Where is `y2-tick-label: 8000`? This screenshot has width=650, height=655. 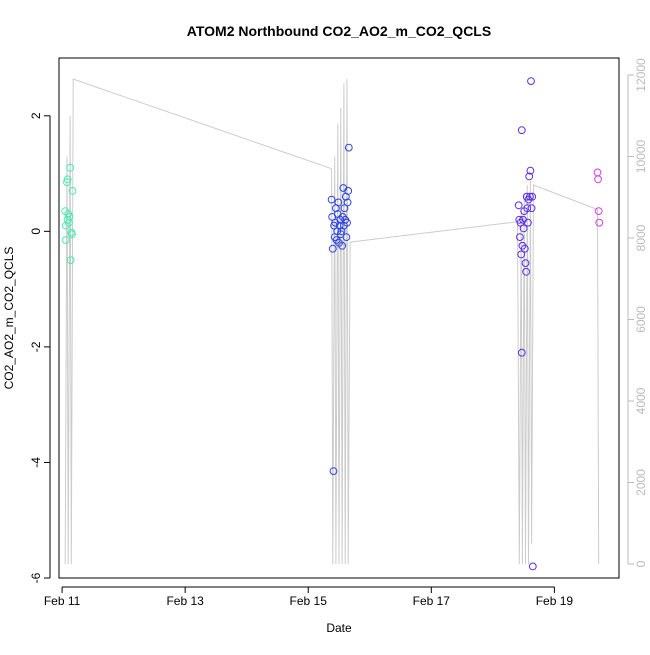 y2-tick-label: 8000 is located at coordinates (641, 237).